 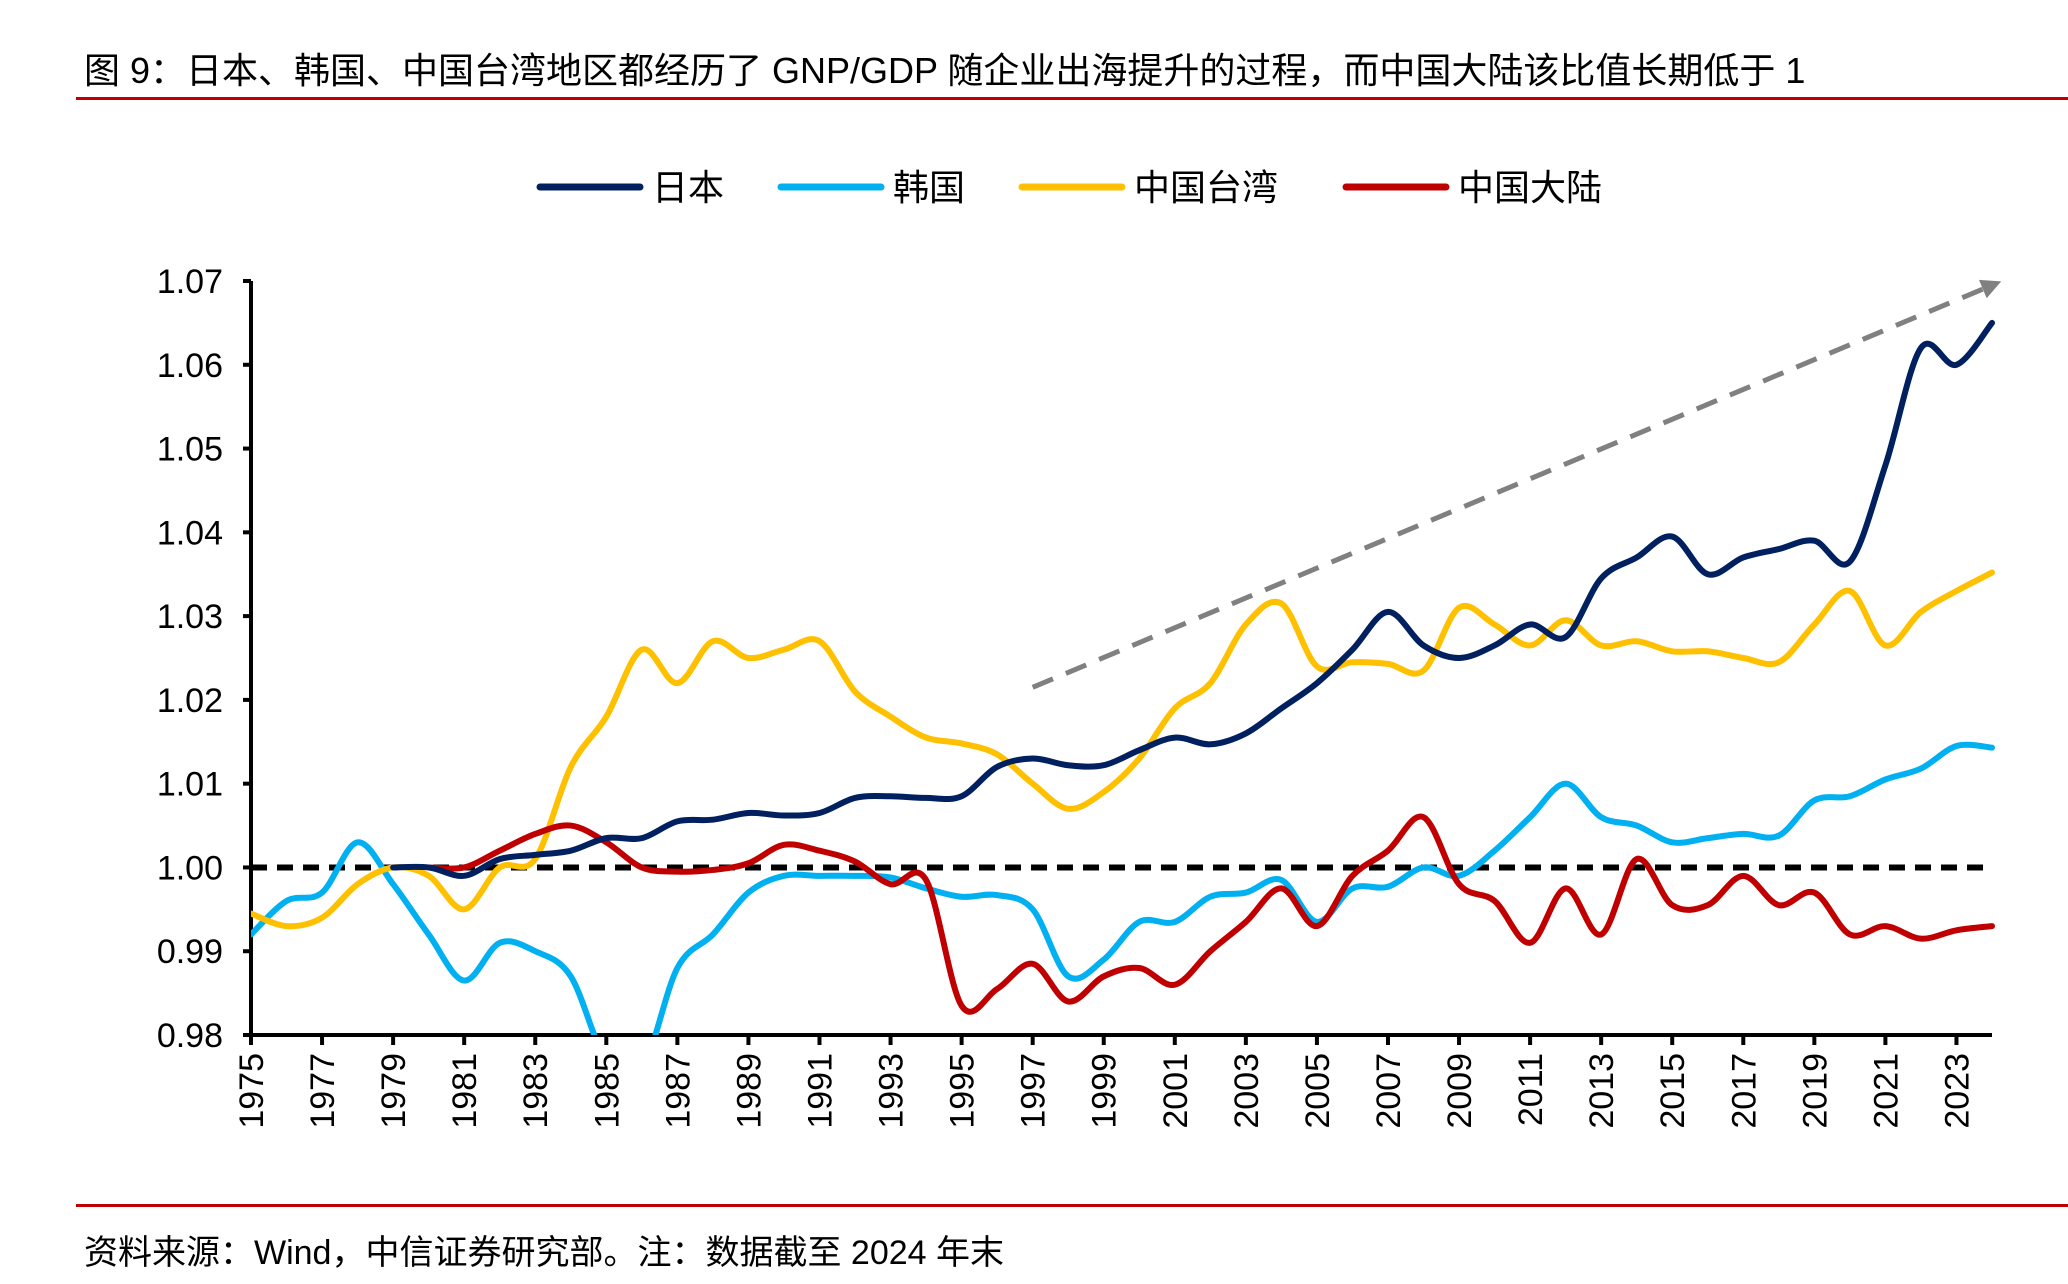 I want to click on x-tick-label: 2015, so click(x=1673, y=1091).